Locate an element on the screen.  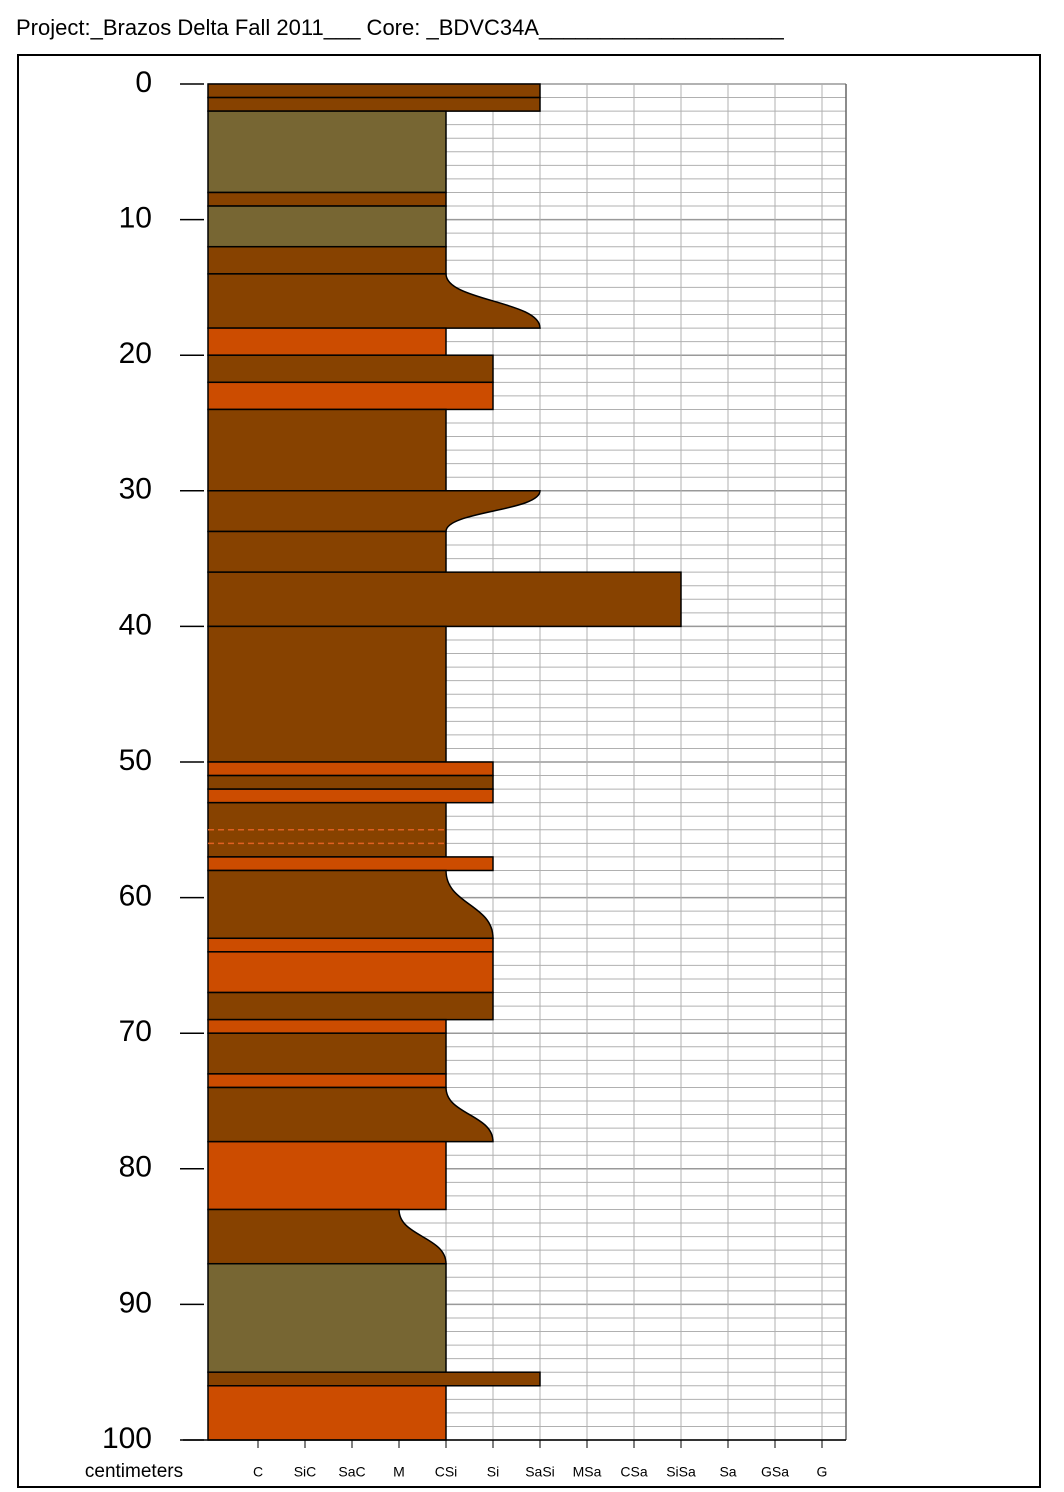
x-tick-label: SaC is located at coordinates (351, 1472).